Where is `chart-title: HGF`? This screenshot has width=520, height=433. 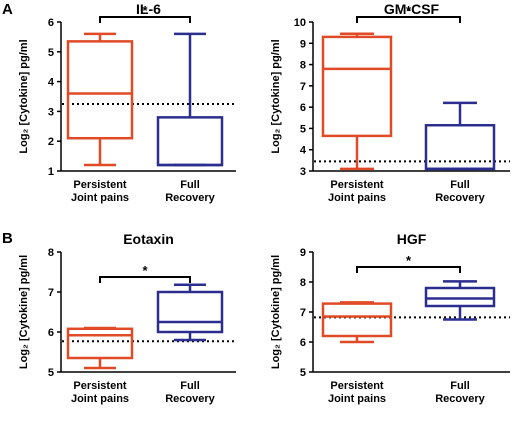 chart-title: HGF is located at coordinates (412, 239).